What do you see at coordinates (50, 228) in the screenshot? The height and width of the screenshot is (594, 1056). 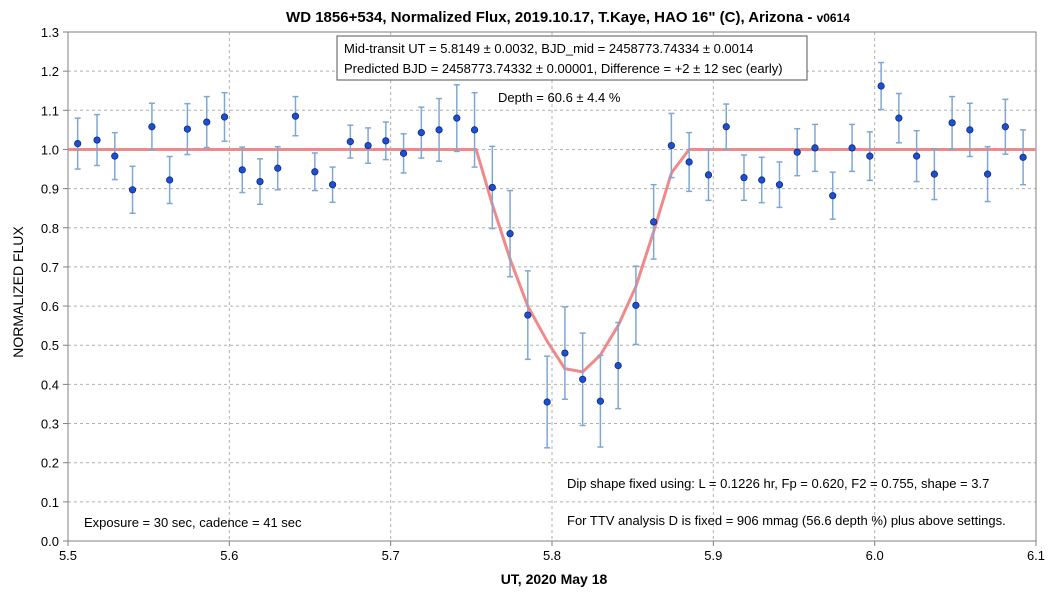 I see `y-tick-label: 0.8` at bounding box center [50, 228].